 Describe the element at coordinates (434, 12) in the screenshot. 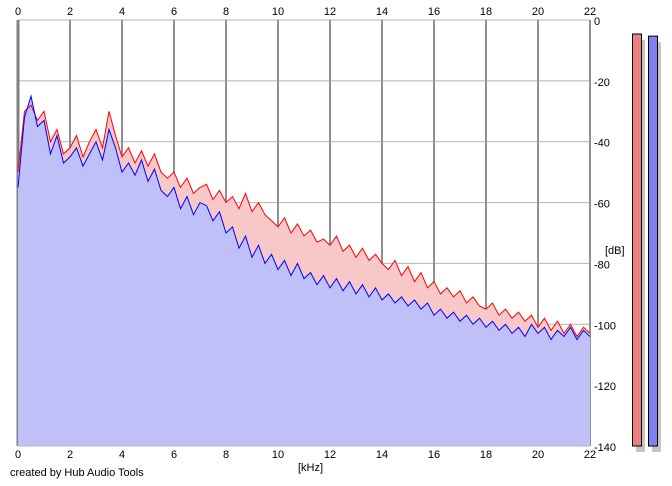

I see `x-tick-label-top: 16` at that location.